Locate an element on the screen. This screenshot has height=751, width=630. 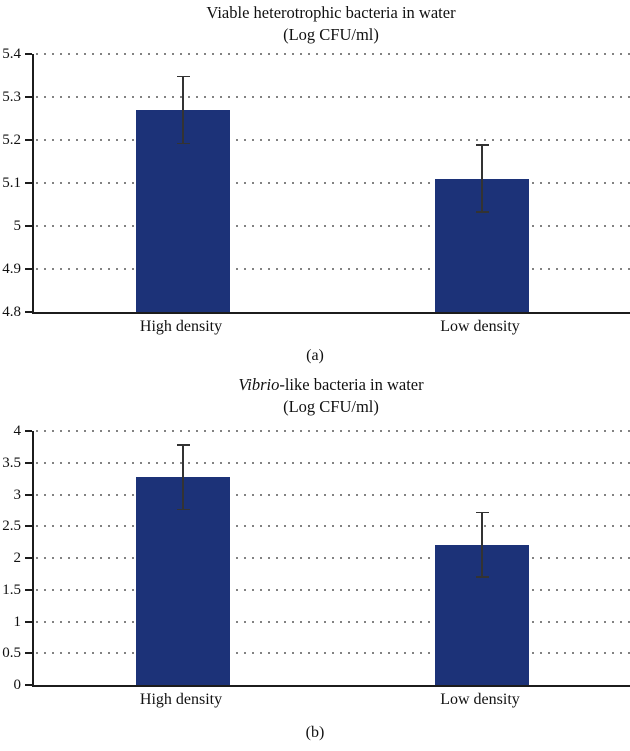
gridline-1.5 is located at coordinates (333, 589).